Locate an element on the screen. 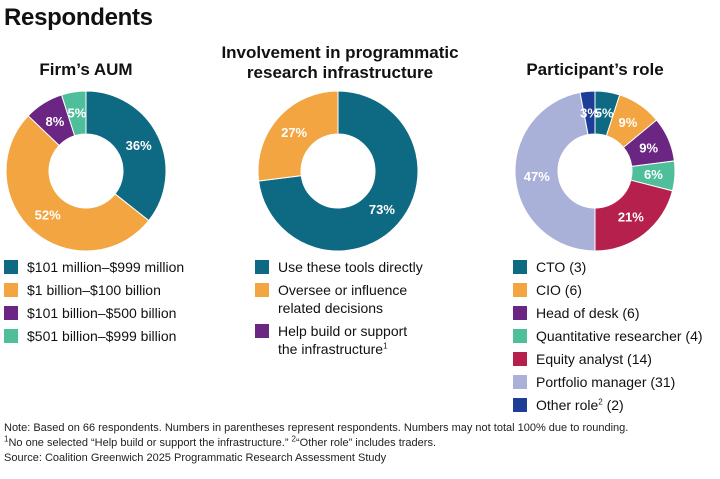  legend-label: CIO (6) is located at coordinates (559, 290).